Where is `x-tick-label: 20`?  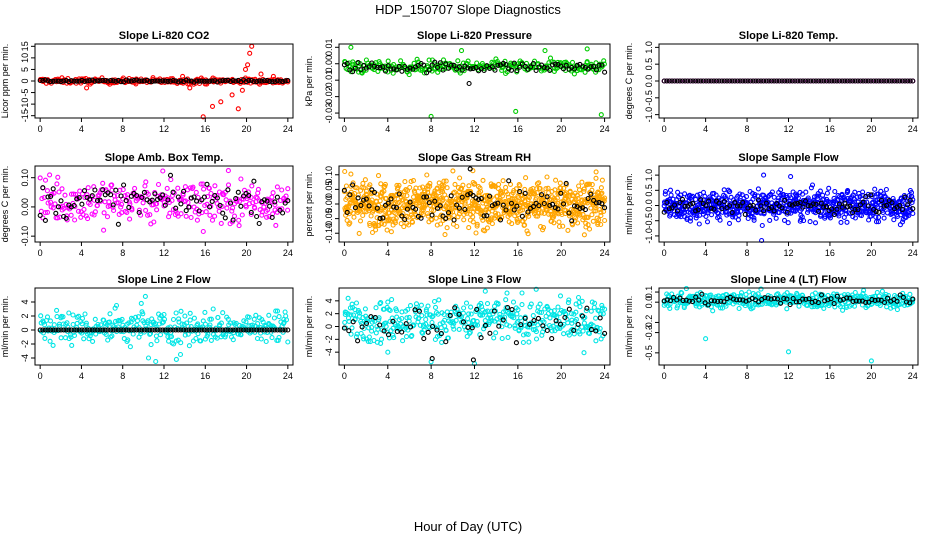
x-tick-label: 20 is located at coordinates (871, 376).